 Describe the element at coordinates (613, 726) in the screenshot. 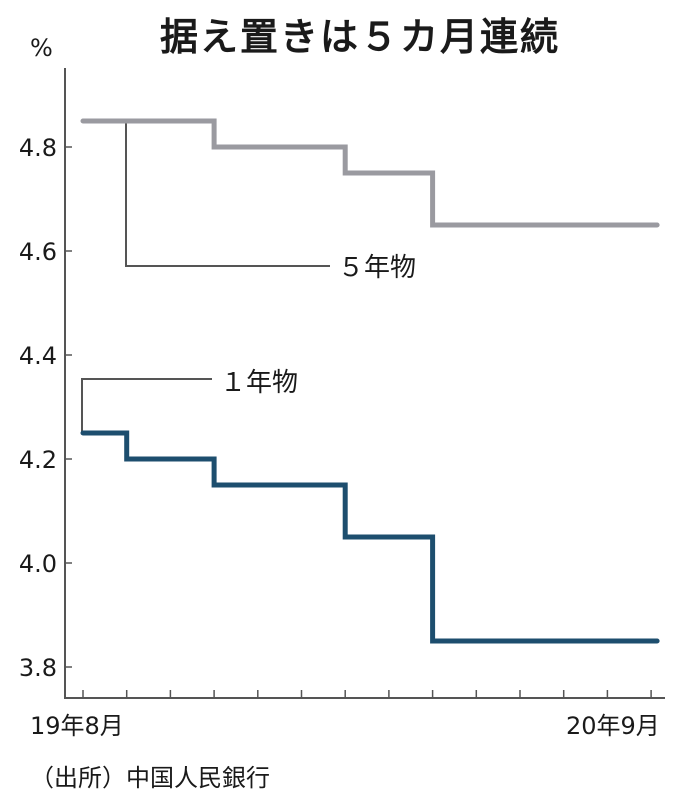

I see `x-label-end: 20年9月` at that location.